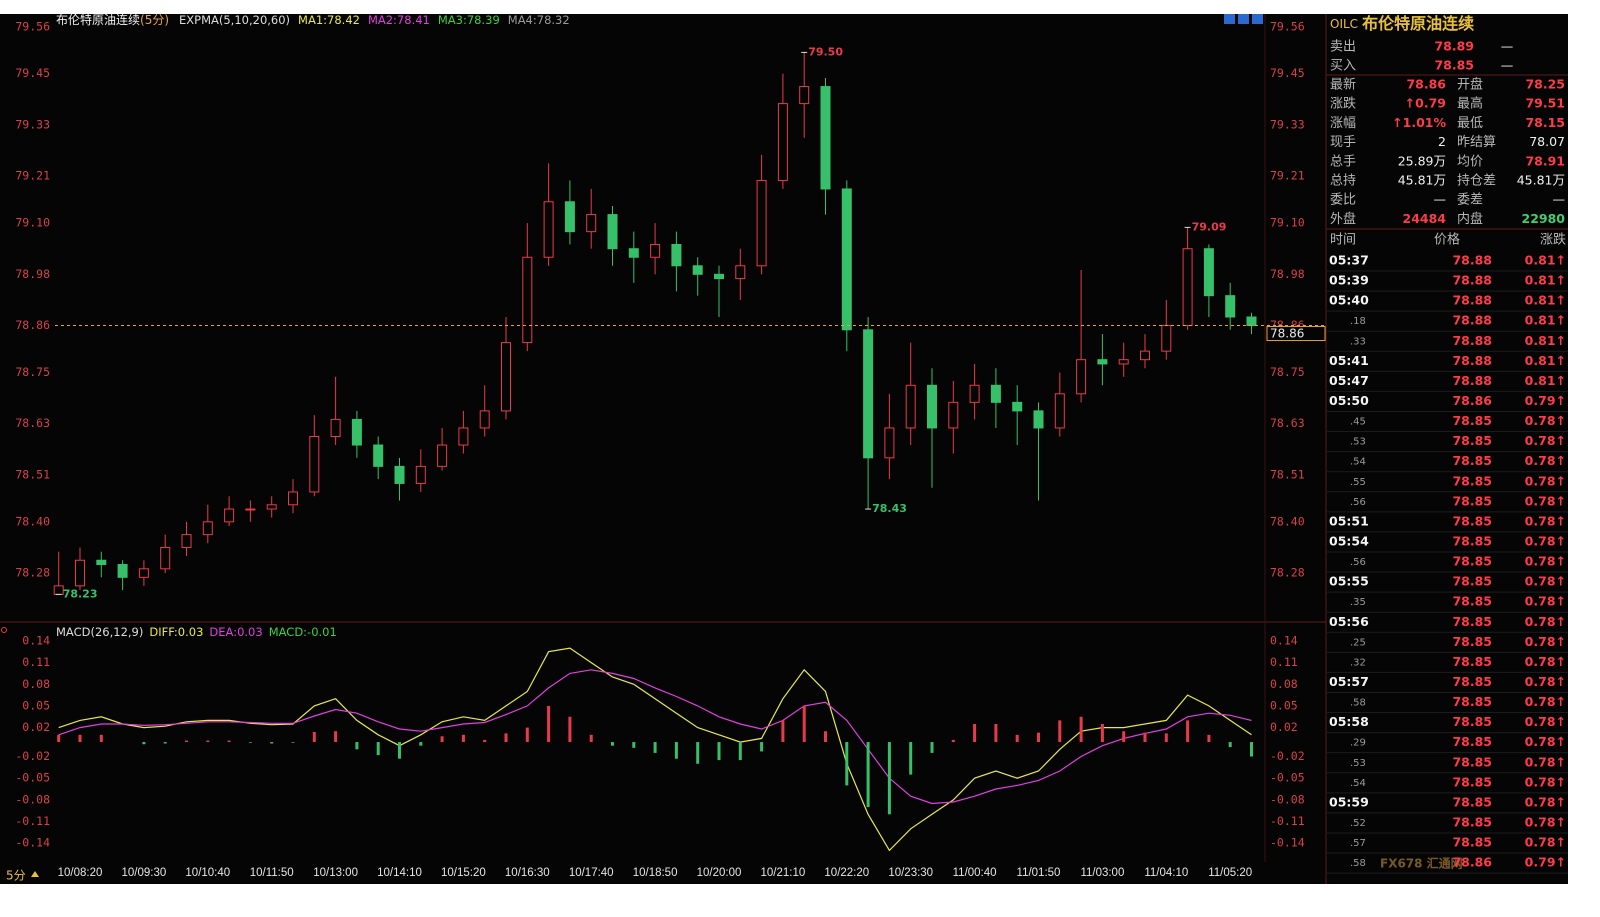 This screenshot has height=917, width=1600. I want to click on last-price-box, so click(1296, 334).